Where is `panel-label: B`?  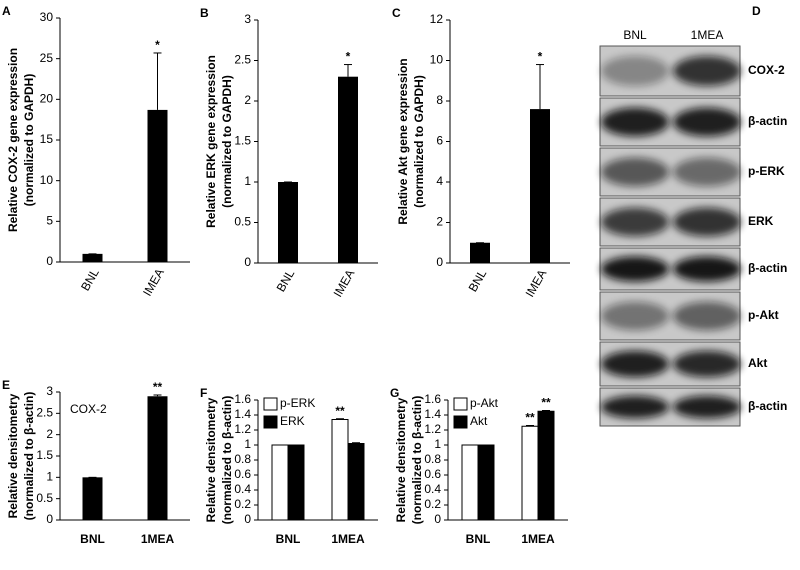 panel-label: B is located at coordinates (204, 13).